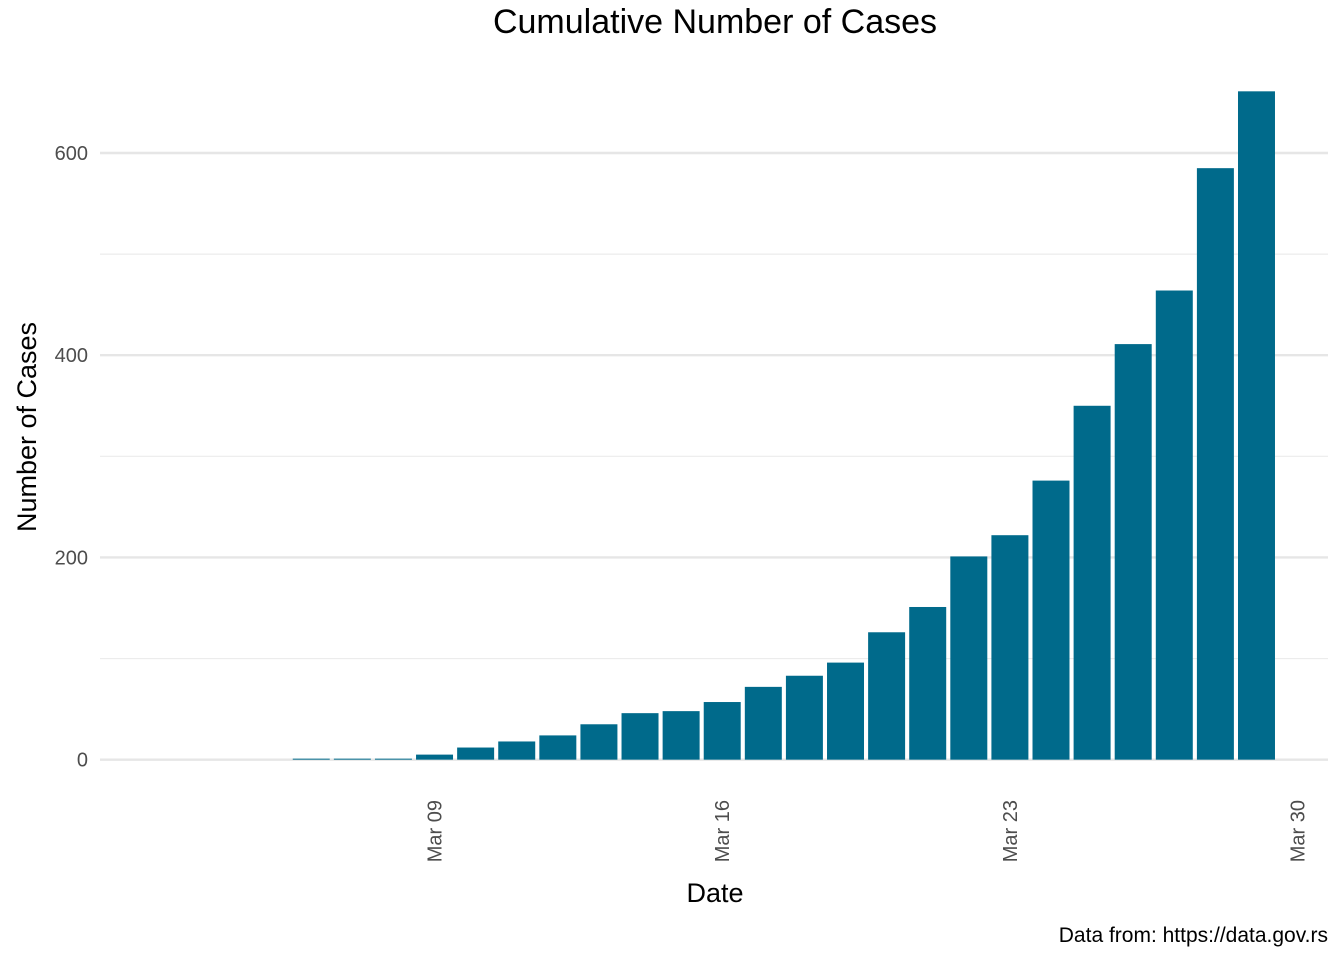 The height and width of the screenshot is (960, 1344). What do you see at coordinates (27, 427) in the screenshot?
I see `y-axis-title: Number of Cases` at bounding box center [27, 427].